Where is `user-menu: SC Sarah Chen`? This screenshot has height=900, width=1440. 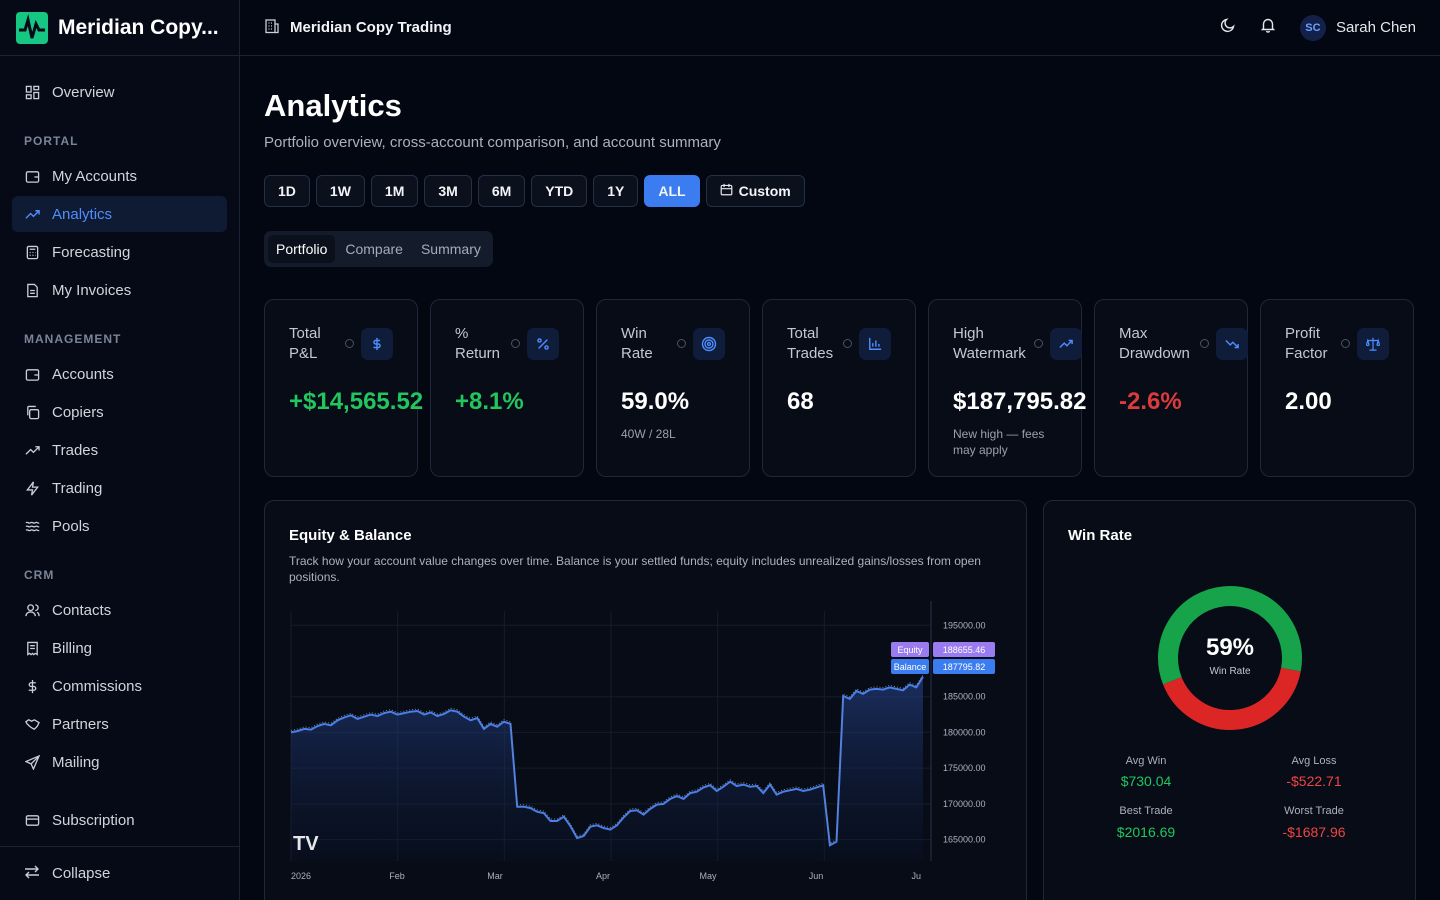
user-menu: SC Sarah Chen is located at coordinates (1357, 27).